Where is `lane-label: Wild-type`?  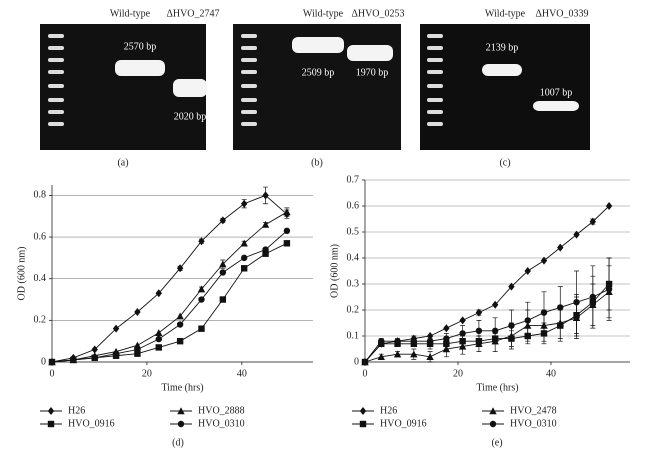 lane-label: Wild-type is located at coordinates (323, 13).